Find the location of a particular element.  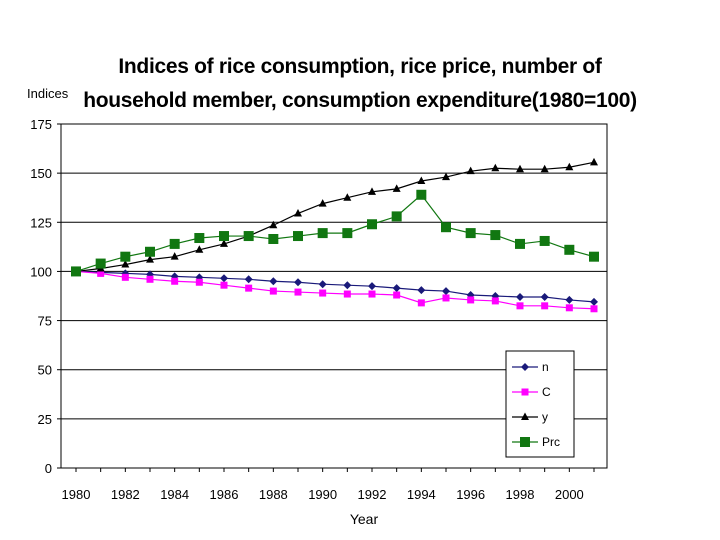

legend-item-C: C is located at coordinates (531, 392).